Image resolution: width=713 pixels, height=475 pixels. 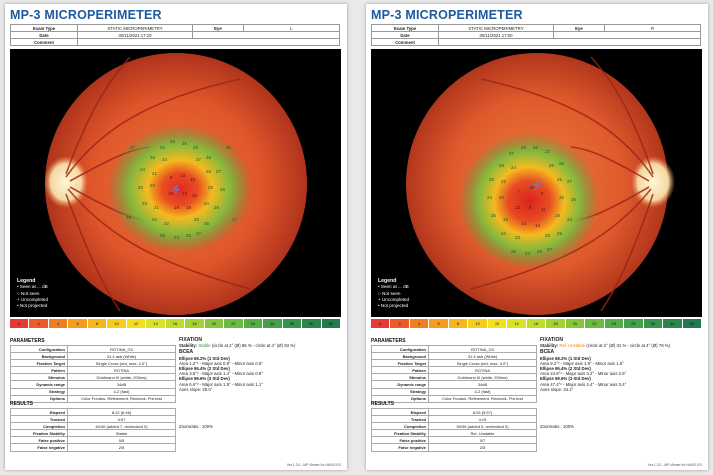 I want to click on scale-cell: 10, so click(x=478, y=323).